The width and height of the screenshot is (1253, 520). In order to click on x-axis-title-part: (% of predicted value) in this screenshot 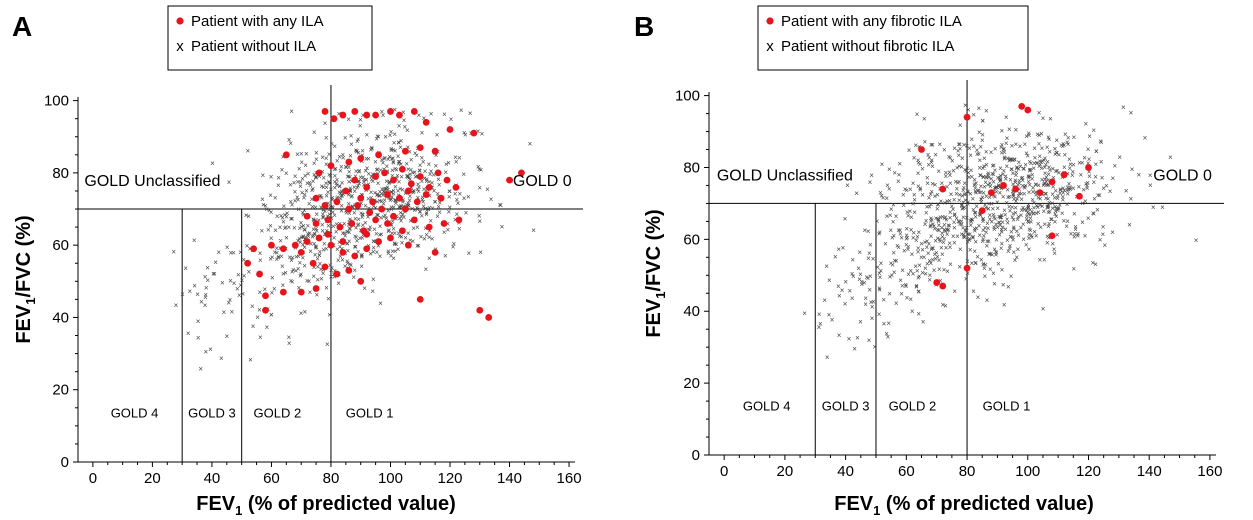, I will do `click(986, 504)`.